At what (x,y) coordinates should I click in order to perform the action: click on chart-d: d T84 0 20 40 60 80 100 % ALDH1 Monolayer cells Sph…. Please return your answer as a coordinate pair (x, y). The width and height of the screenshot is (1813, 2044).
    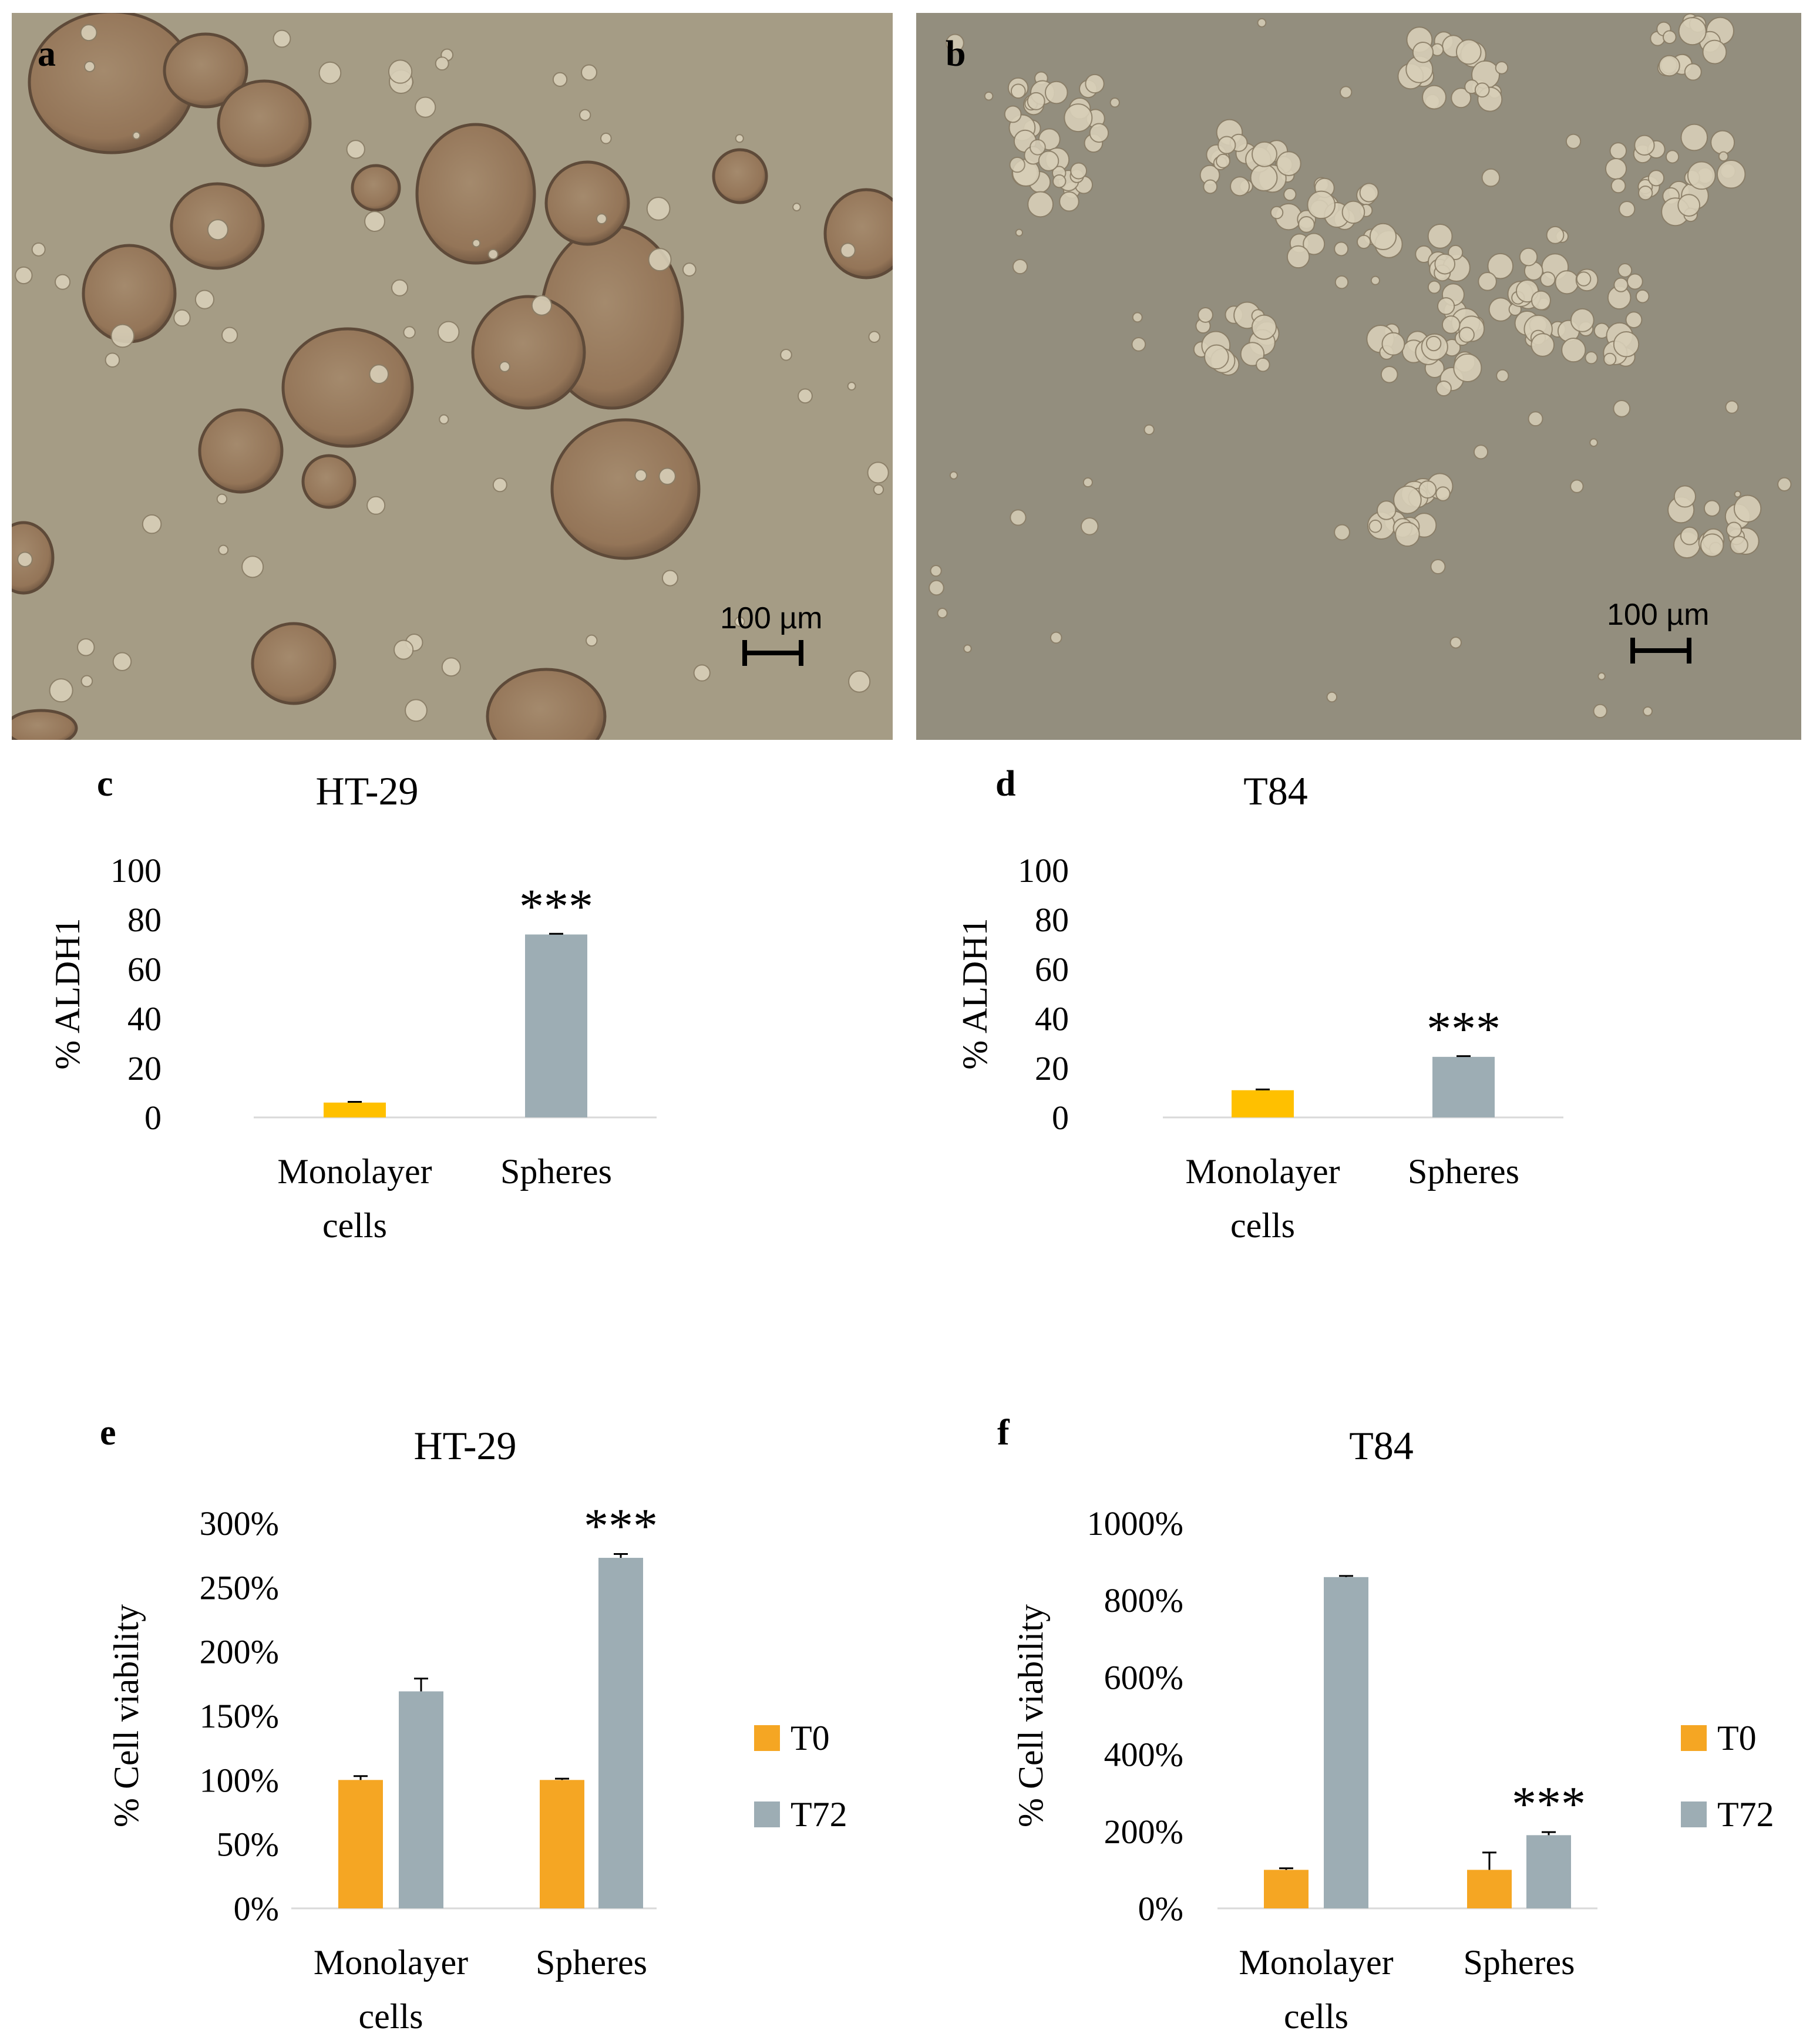
    Looking at the image, I should click on (1260, 1005).